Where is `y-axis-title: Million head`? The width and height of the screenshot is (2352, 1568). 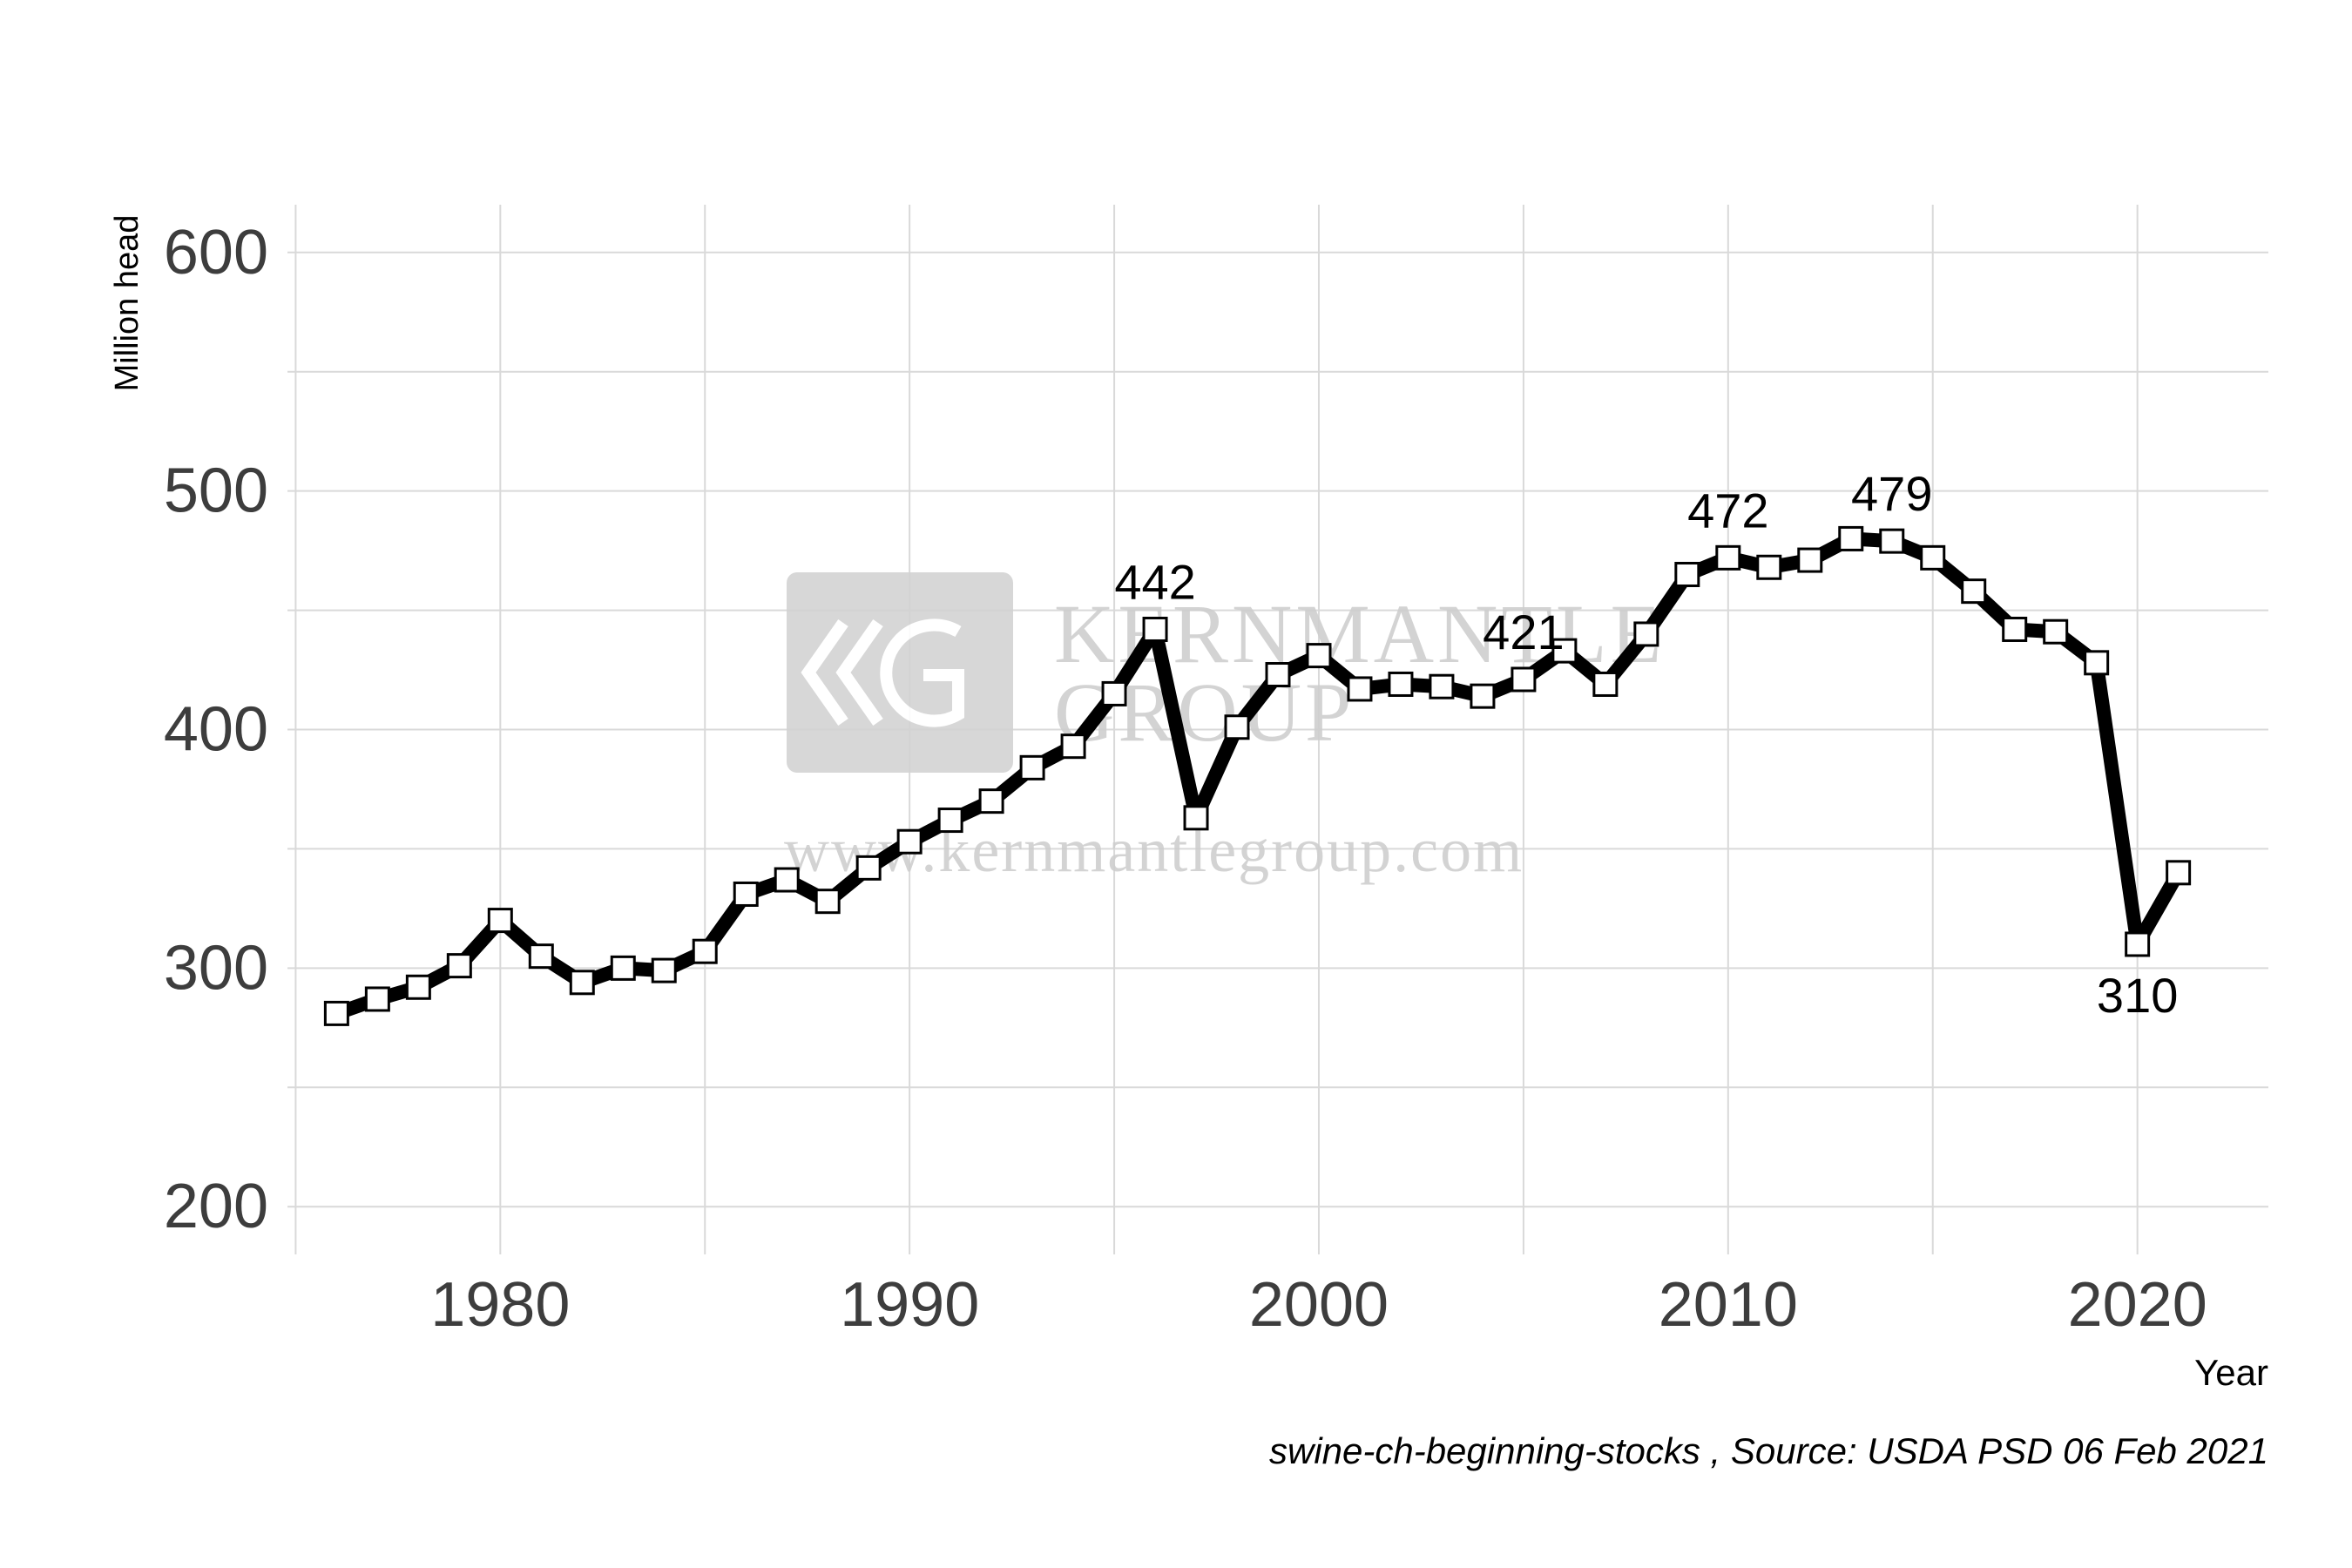 y-axis-title: Million head is located at coordinates (127, 303).